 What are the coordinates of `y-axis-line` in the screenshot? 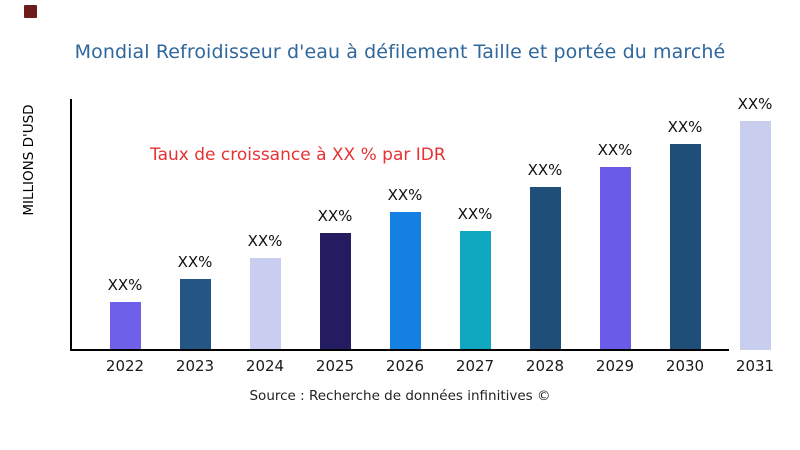 It's located at (71, 225).